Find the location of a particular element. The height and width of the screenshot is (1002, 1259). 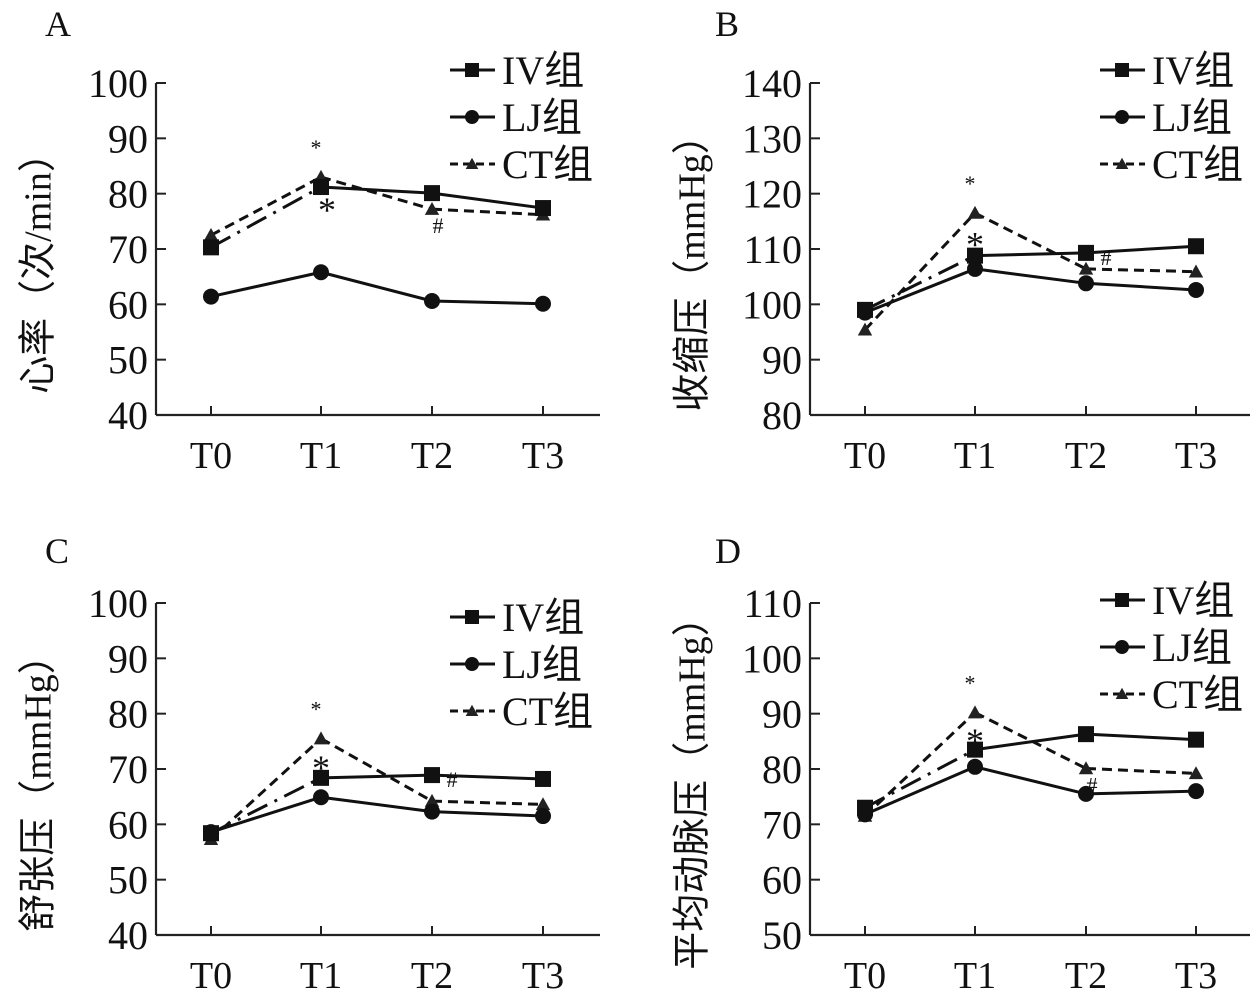

y-tick-label: 130 is located at coordinates (772, 138).